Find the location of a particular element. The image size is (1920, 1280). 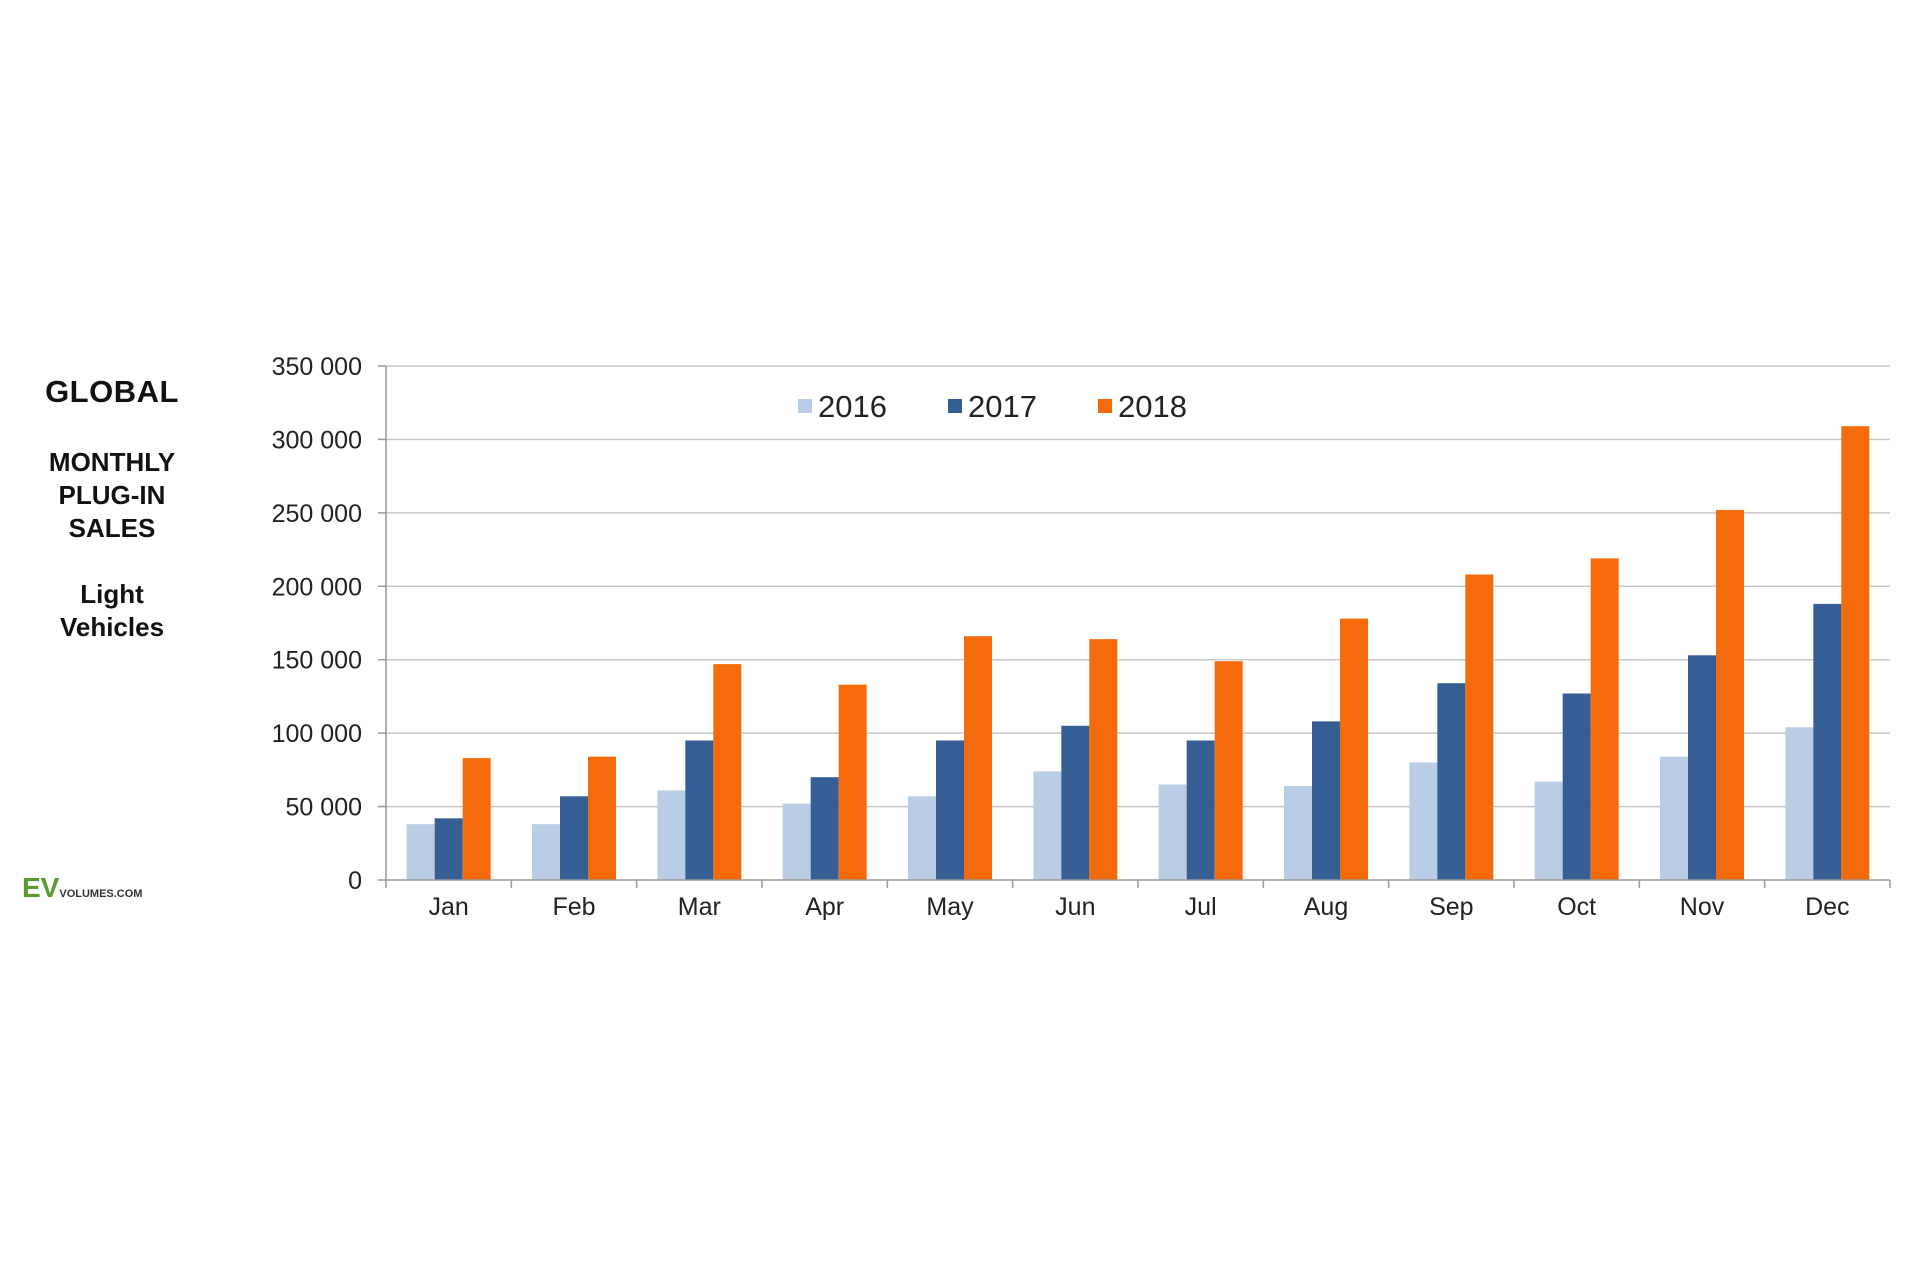

y-tick-label: 300 000 is located at coordinates (317, 440).